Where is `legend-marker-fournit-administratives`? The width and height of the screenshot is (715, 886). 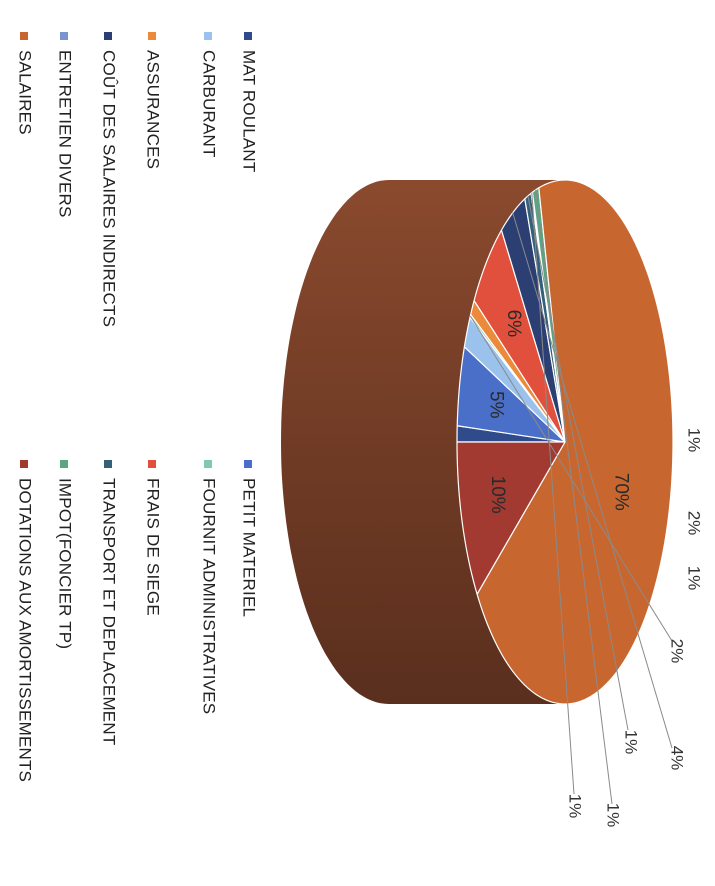
legend-marker-fournit-administratives is located at coordinates (208, 464).